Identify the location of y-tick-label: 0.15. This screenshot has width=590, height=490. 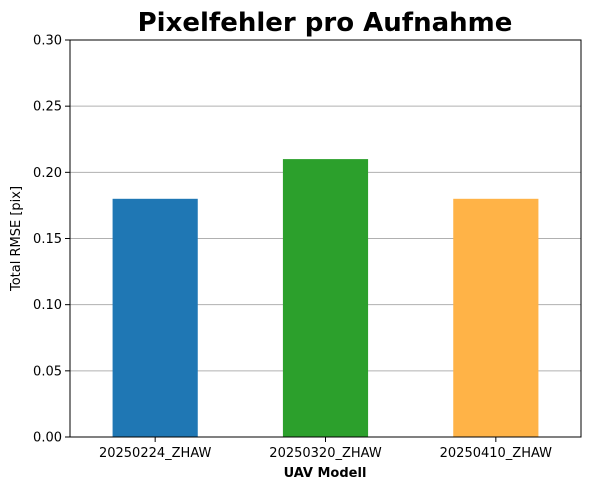
(47, 239).